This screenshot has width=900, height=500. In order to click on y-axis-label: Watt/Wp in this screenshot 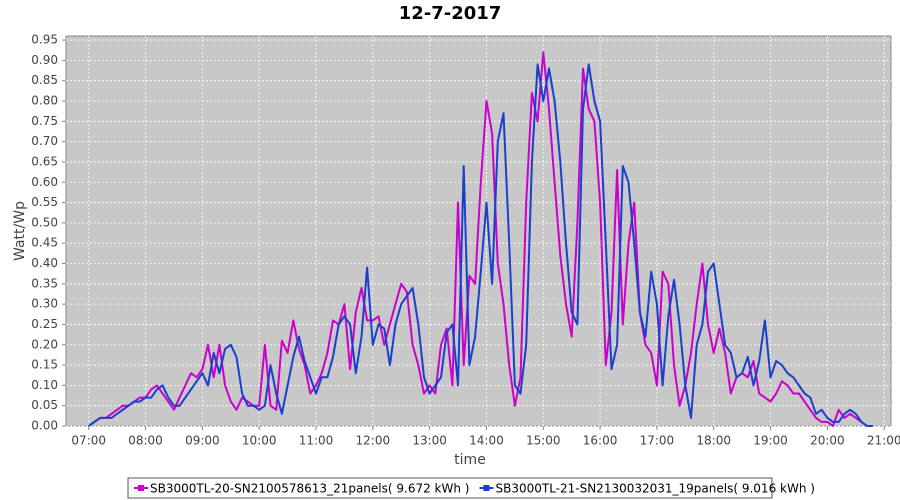, I will do `click(20, 231)`.